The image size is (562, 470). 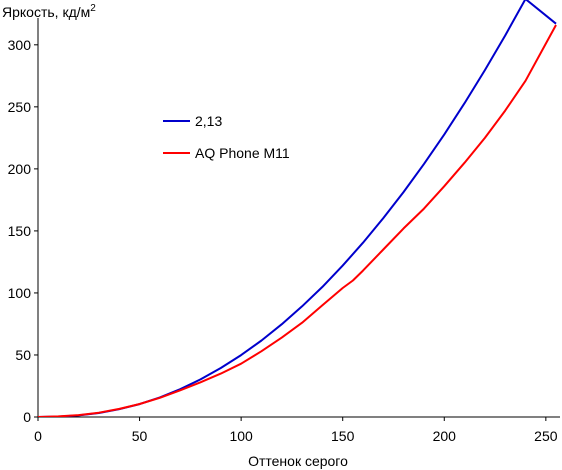 I want to click on y-tick-label: 150, so click(x=20, y=231).